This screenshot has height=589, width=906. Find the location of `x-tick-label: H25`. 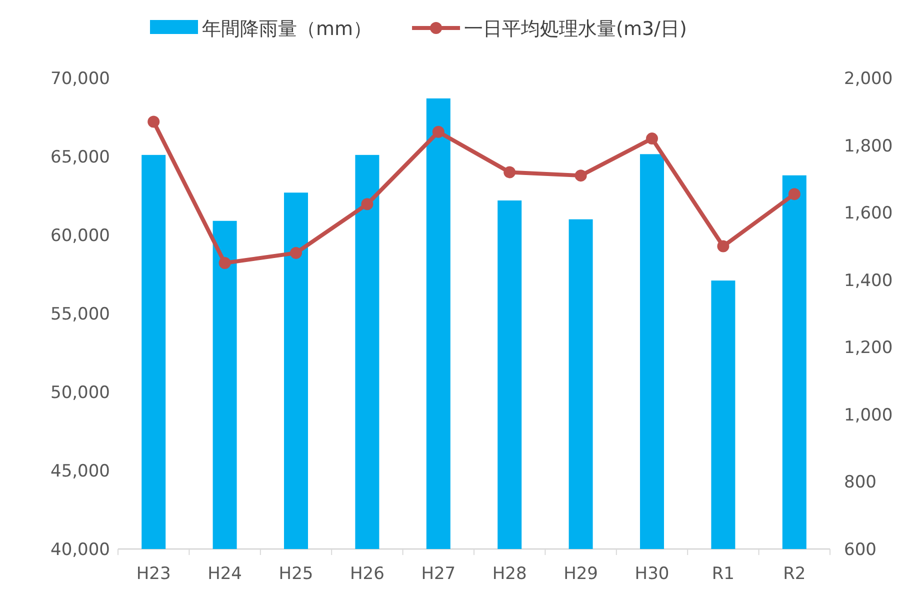

x-tick-label: H25 is located at coordinates (296, 574).